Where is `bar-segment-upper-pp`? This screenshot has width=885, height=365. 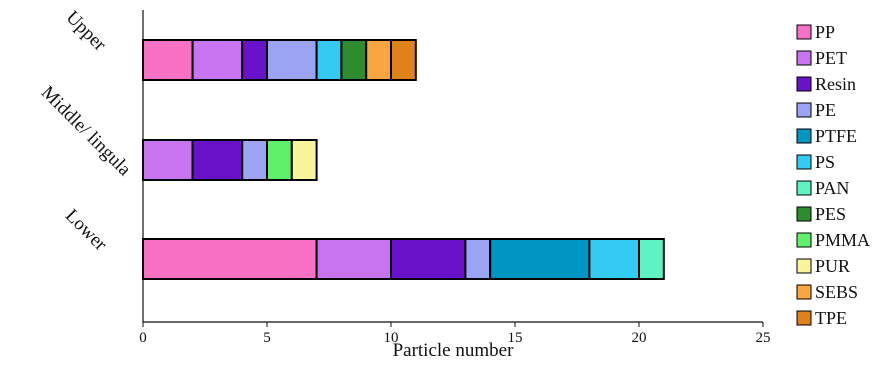
bar-segment-upper-pp is located at coordinates (168, 60).